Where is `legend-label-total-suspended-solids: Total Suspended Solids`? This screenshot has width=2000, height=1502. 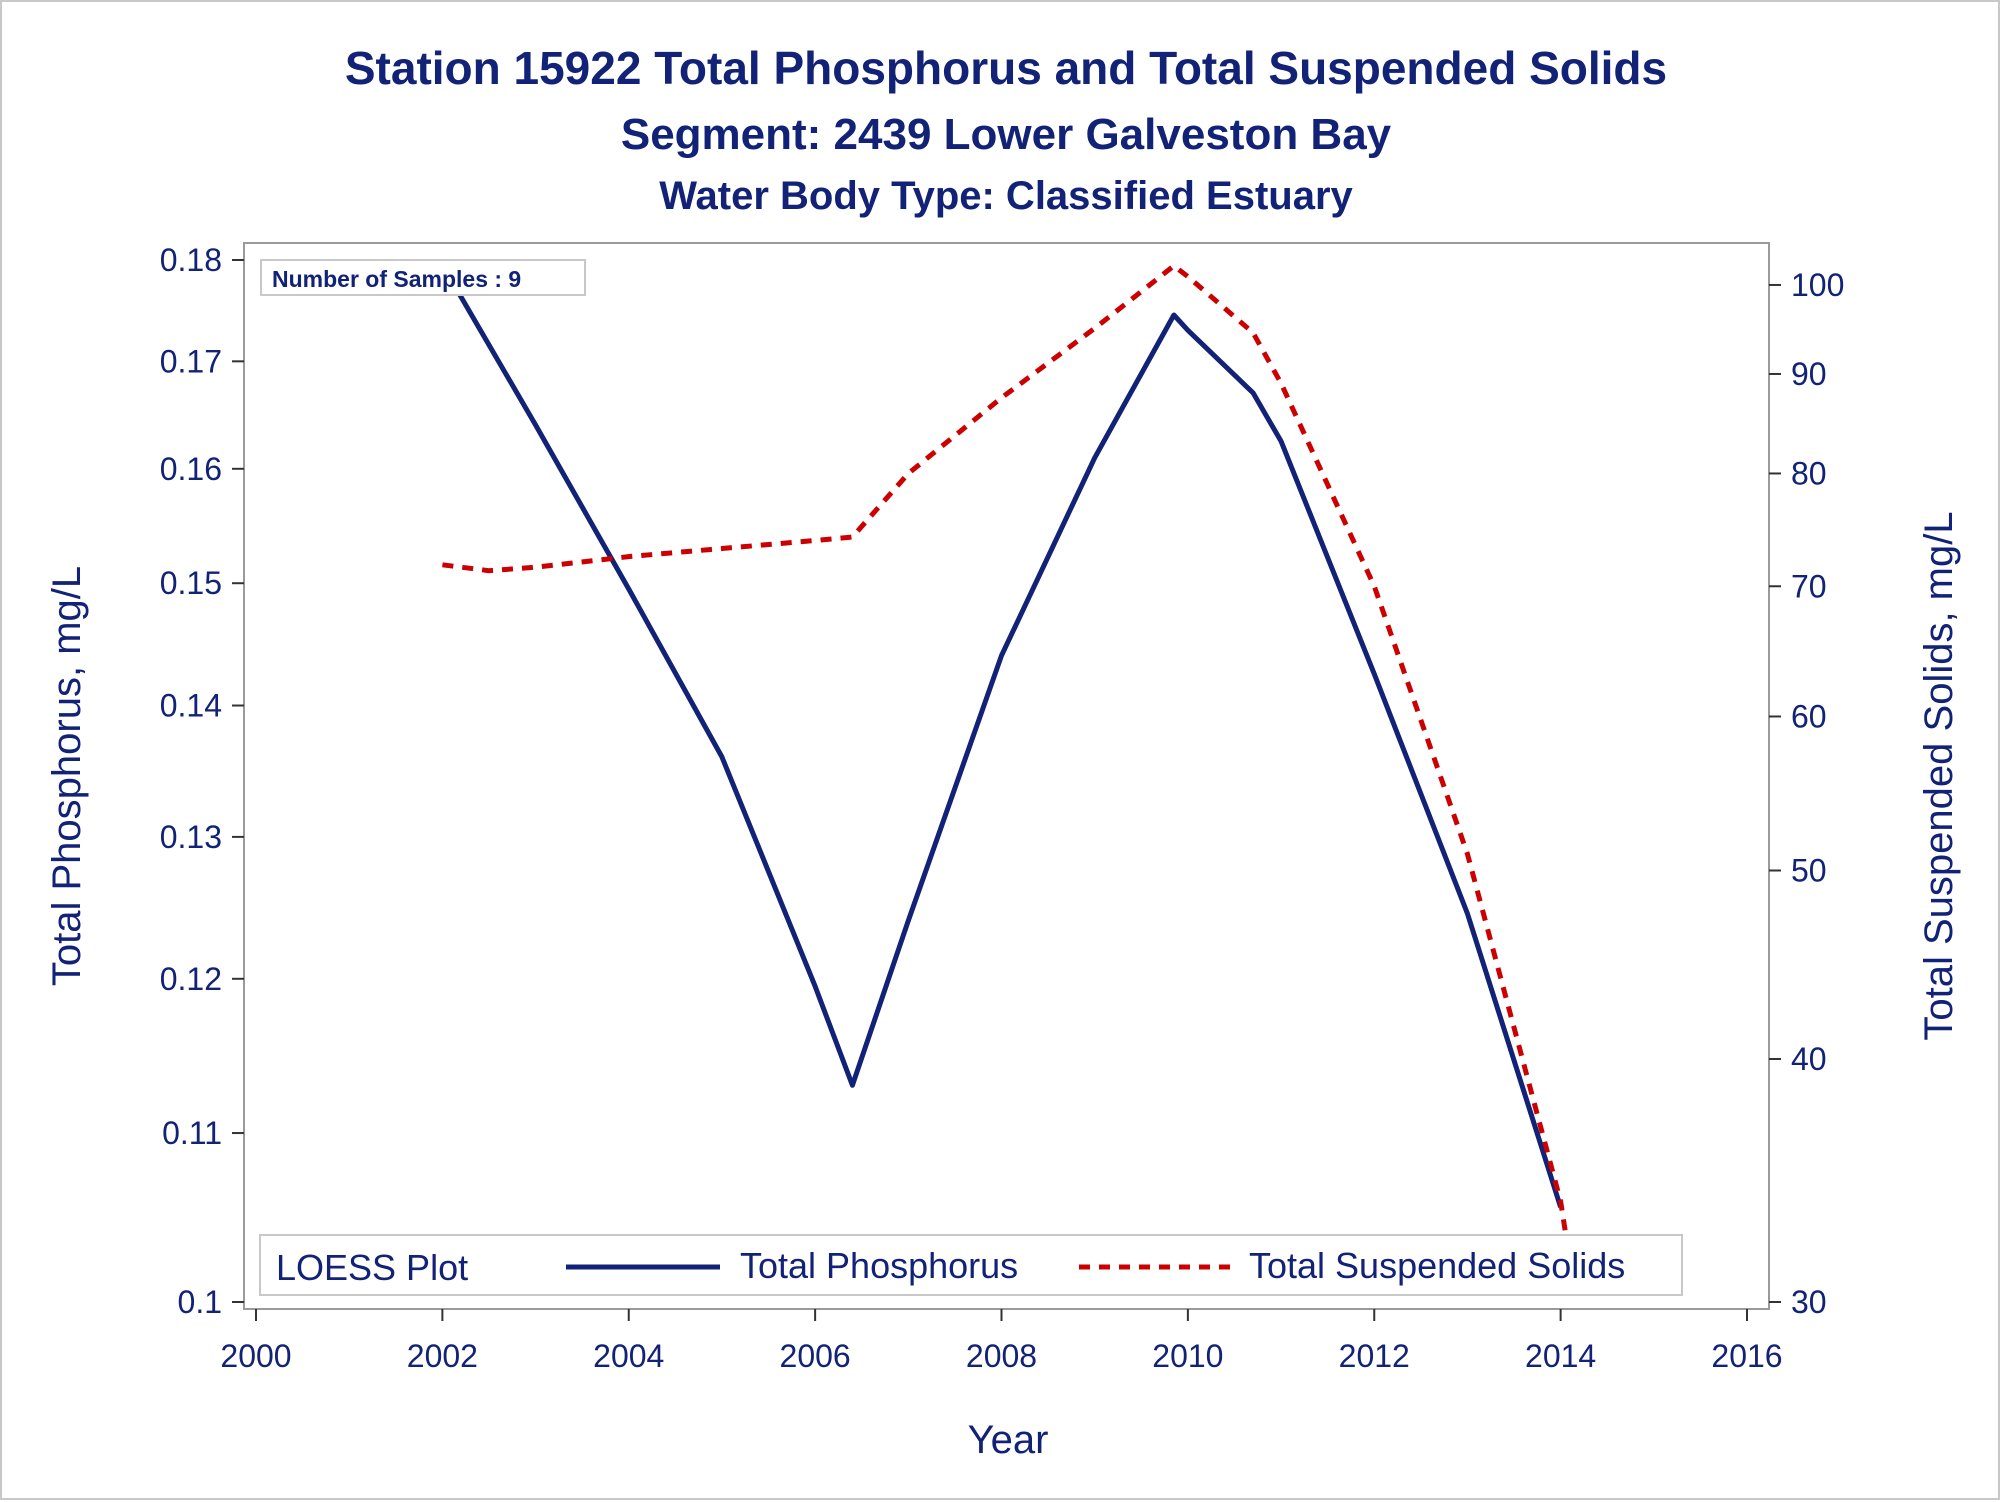 legend-label-total-suspended-solids: Total Suspended Solids is located at coordinates (1437, 1265).